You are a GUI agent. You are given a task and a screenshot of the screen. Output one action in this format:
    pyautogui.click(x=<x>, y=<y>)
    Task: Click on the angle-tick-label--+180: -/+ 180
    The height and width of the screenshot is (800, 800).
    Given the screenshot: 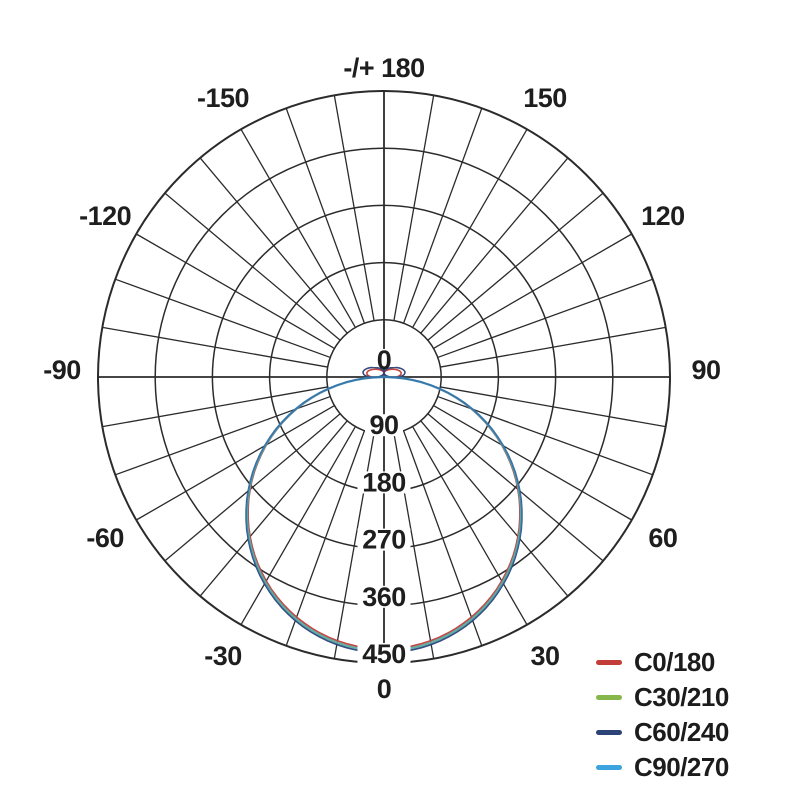 What is the action you would take?
    pyautogui.click(x=383, y=68)
    